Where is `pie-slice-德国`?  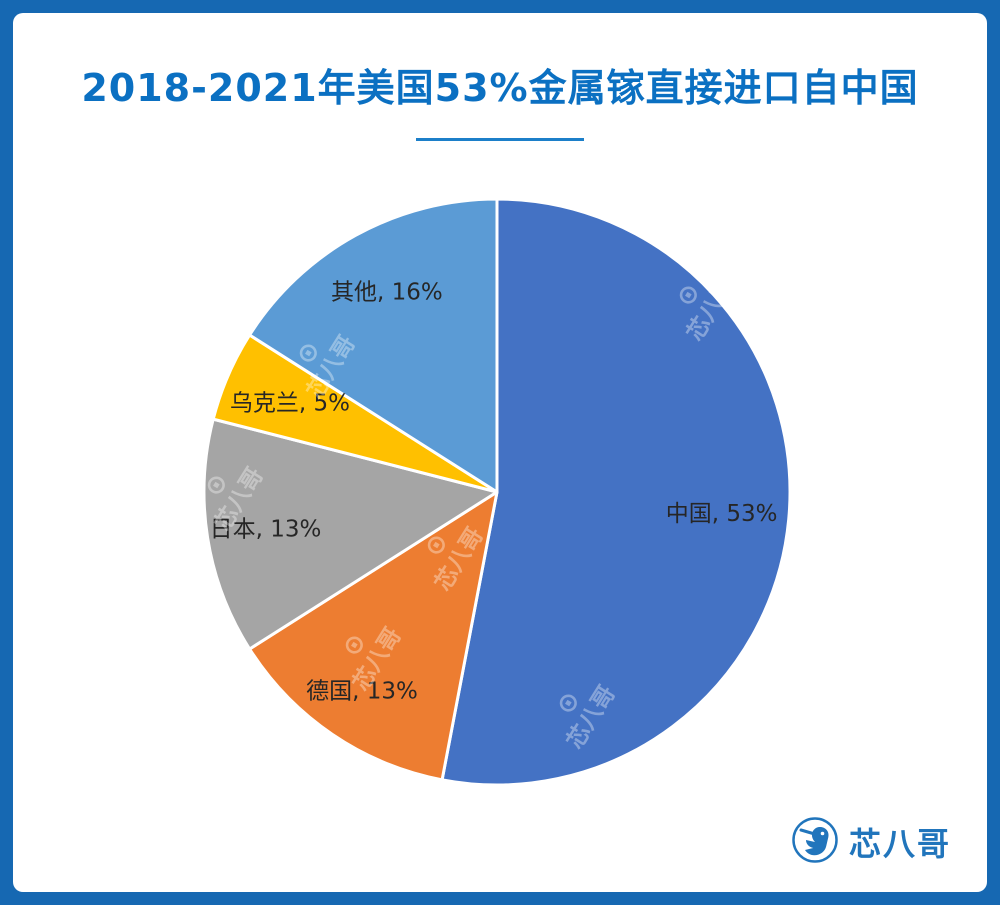 pie-slice-德国 is located at coordinates (373, 636).